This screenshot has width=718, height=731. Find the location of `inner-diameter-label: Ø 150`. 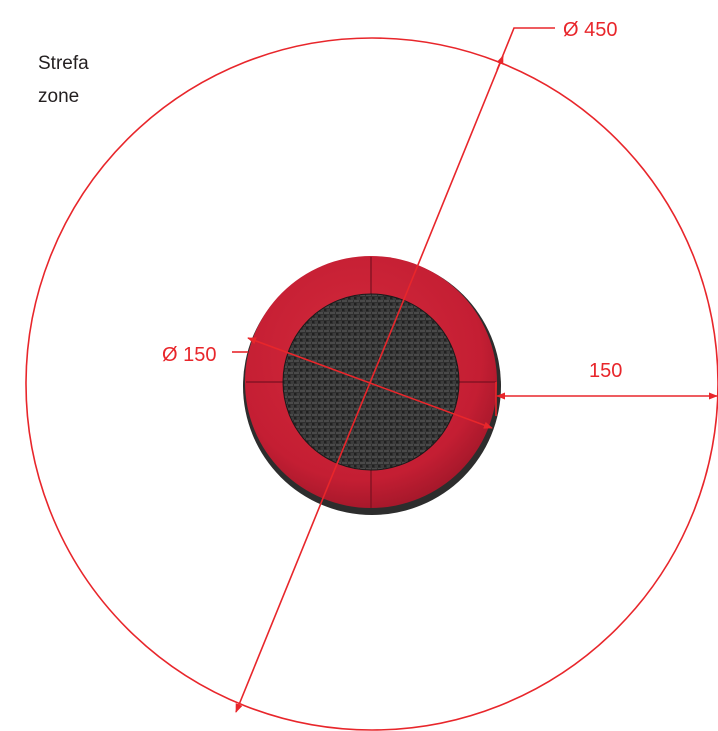

inner-diameter-label: Ø 150 is located at coordinates (189, 355).